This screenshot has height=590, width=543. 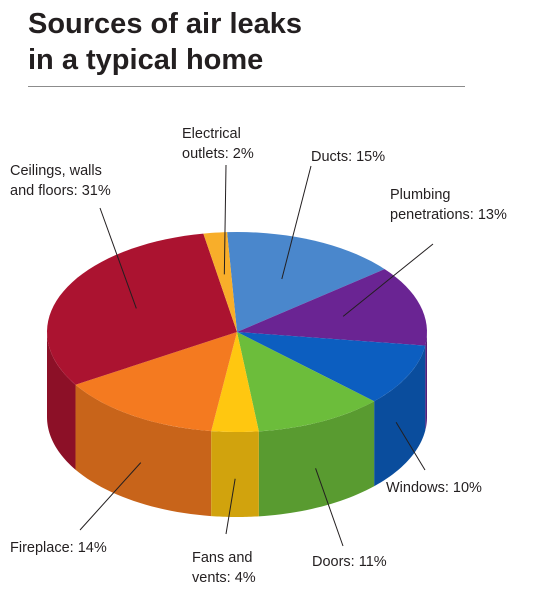 I want to click on slice-side-doors, so click(x=316, y=459).